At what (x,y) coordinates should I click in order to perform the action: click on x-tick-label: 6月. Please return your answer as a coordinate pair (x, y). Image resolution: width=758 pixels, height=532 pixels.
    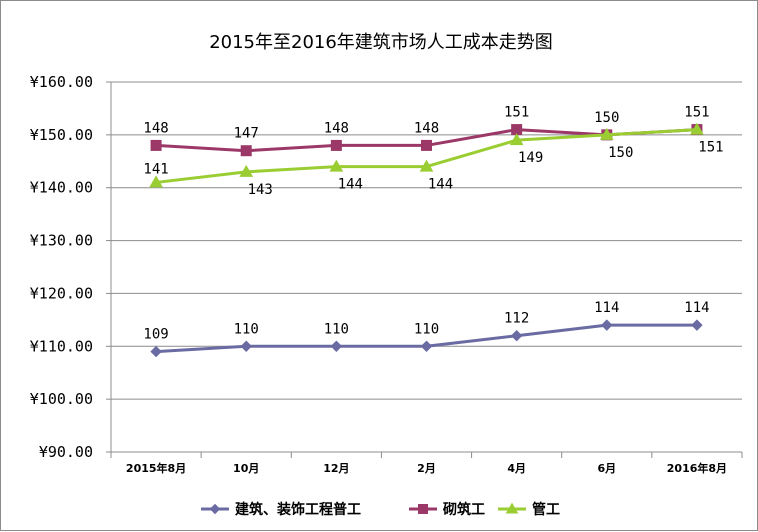
    Looking at the image, I should click on (606, 468).